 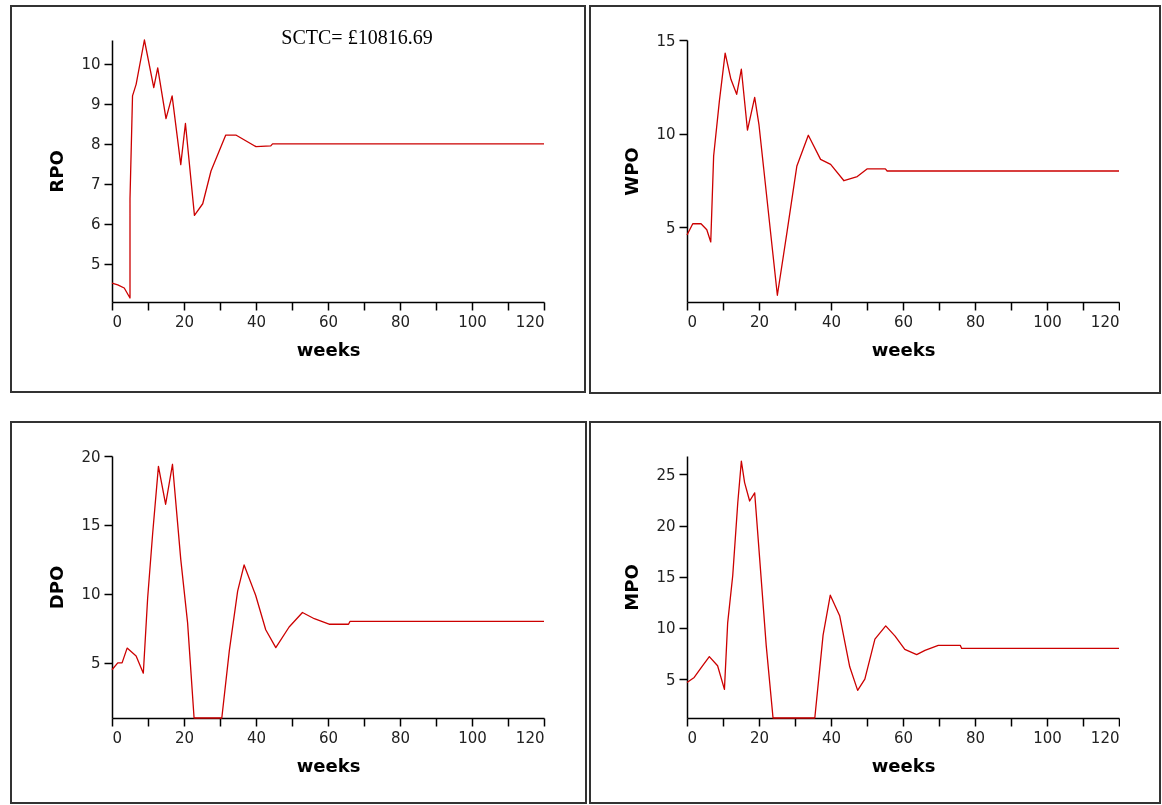 What do you see at coordinates (357, 37) in the screenshot?
I see `annotation: SCTC= £10816.69` at bounding box center [357, 37].